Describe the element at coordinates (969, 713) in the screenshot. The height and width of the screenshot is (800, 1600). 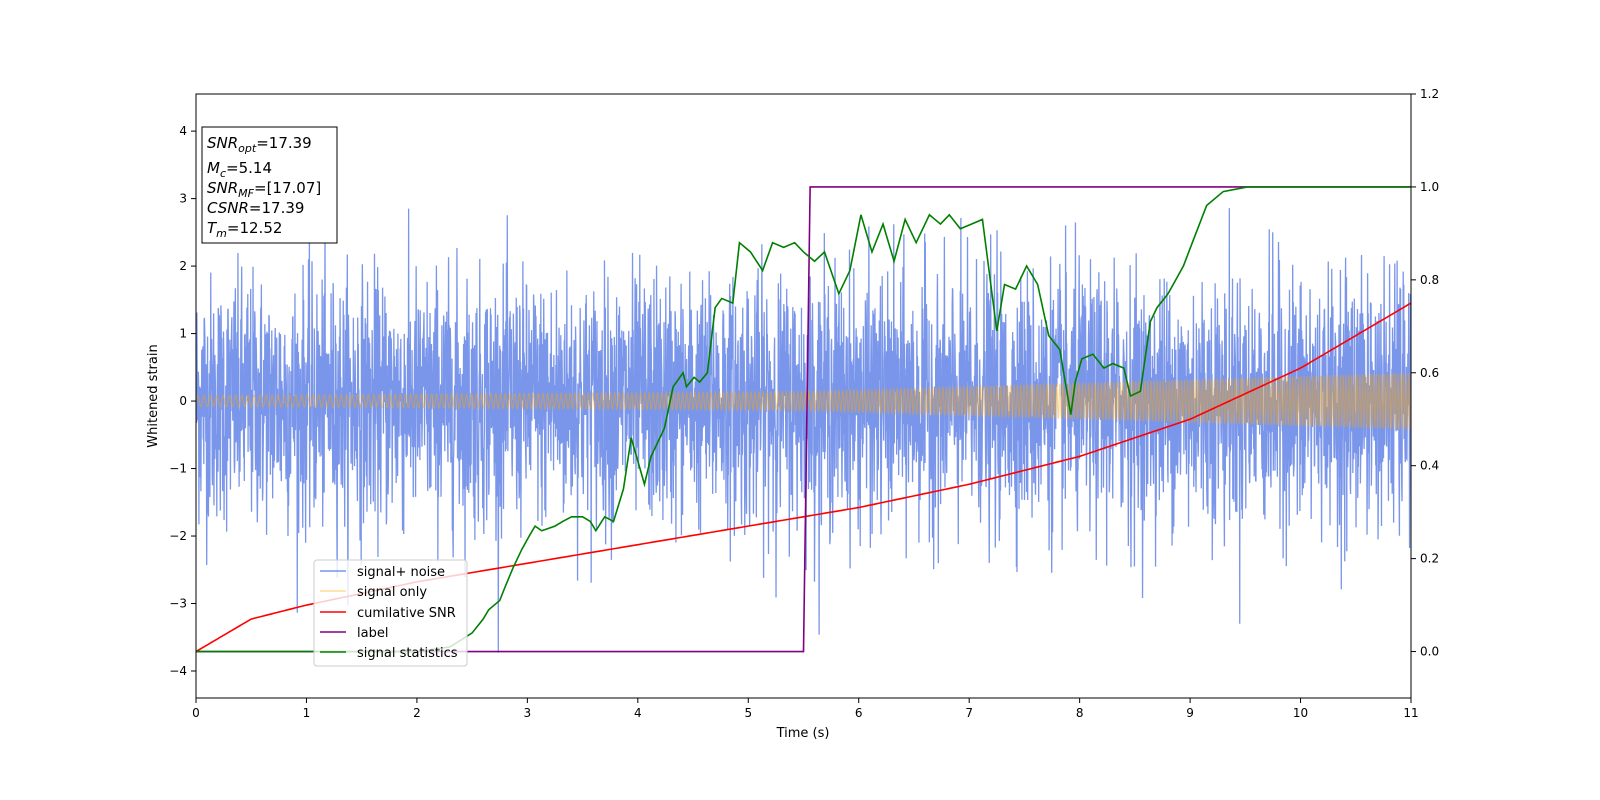
I see `x-tick-label: 7` at that location.